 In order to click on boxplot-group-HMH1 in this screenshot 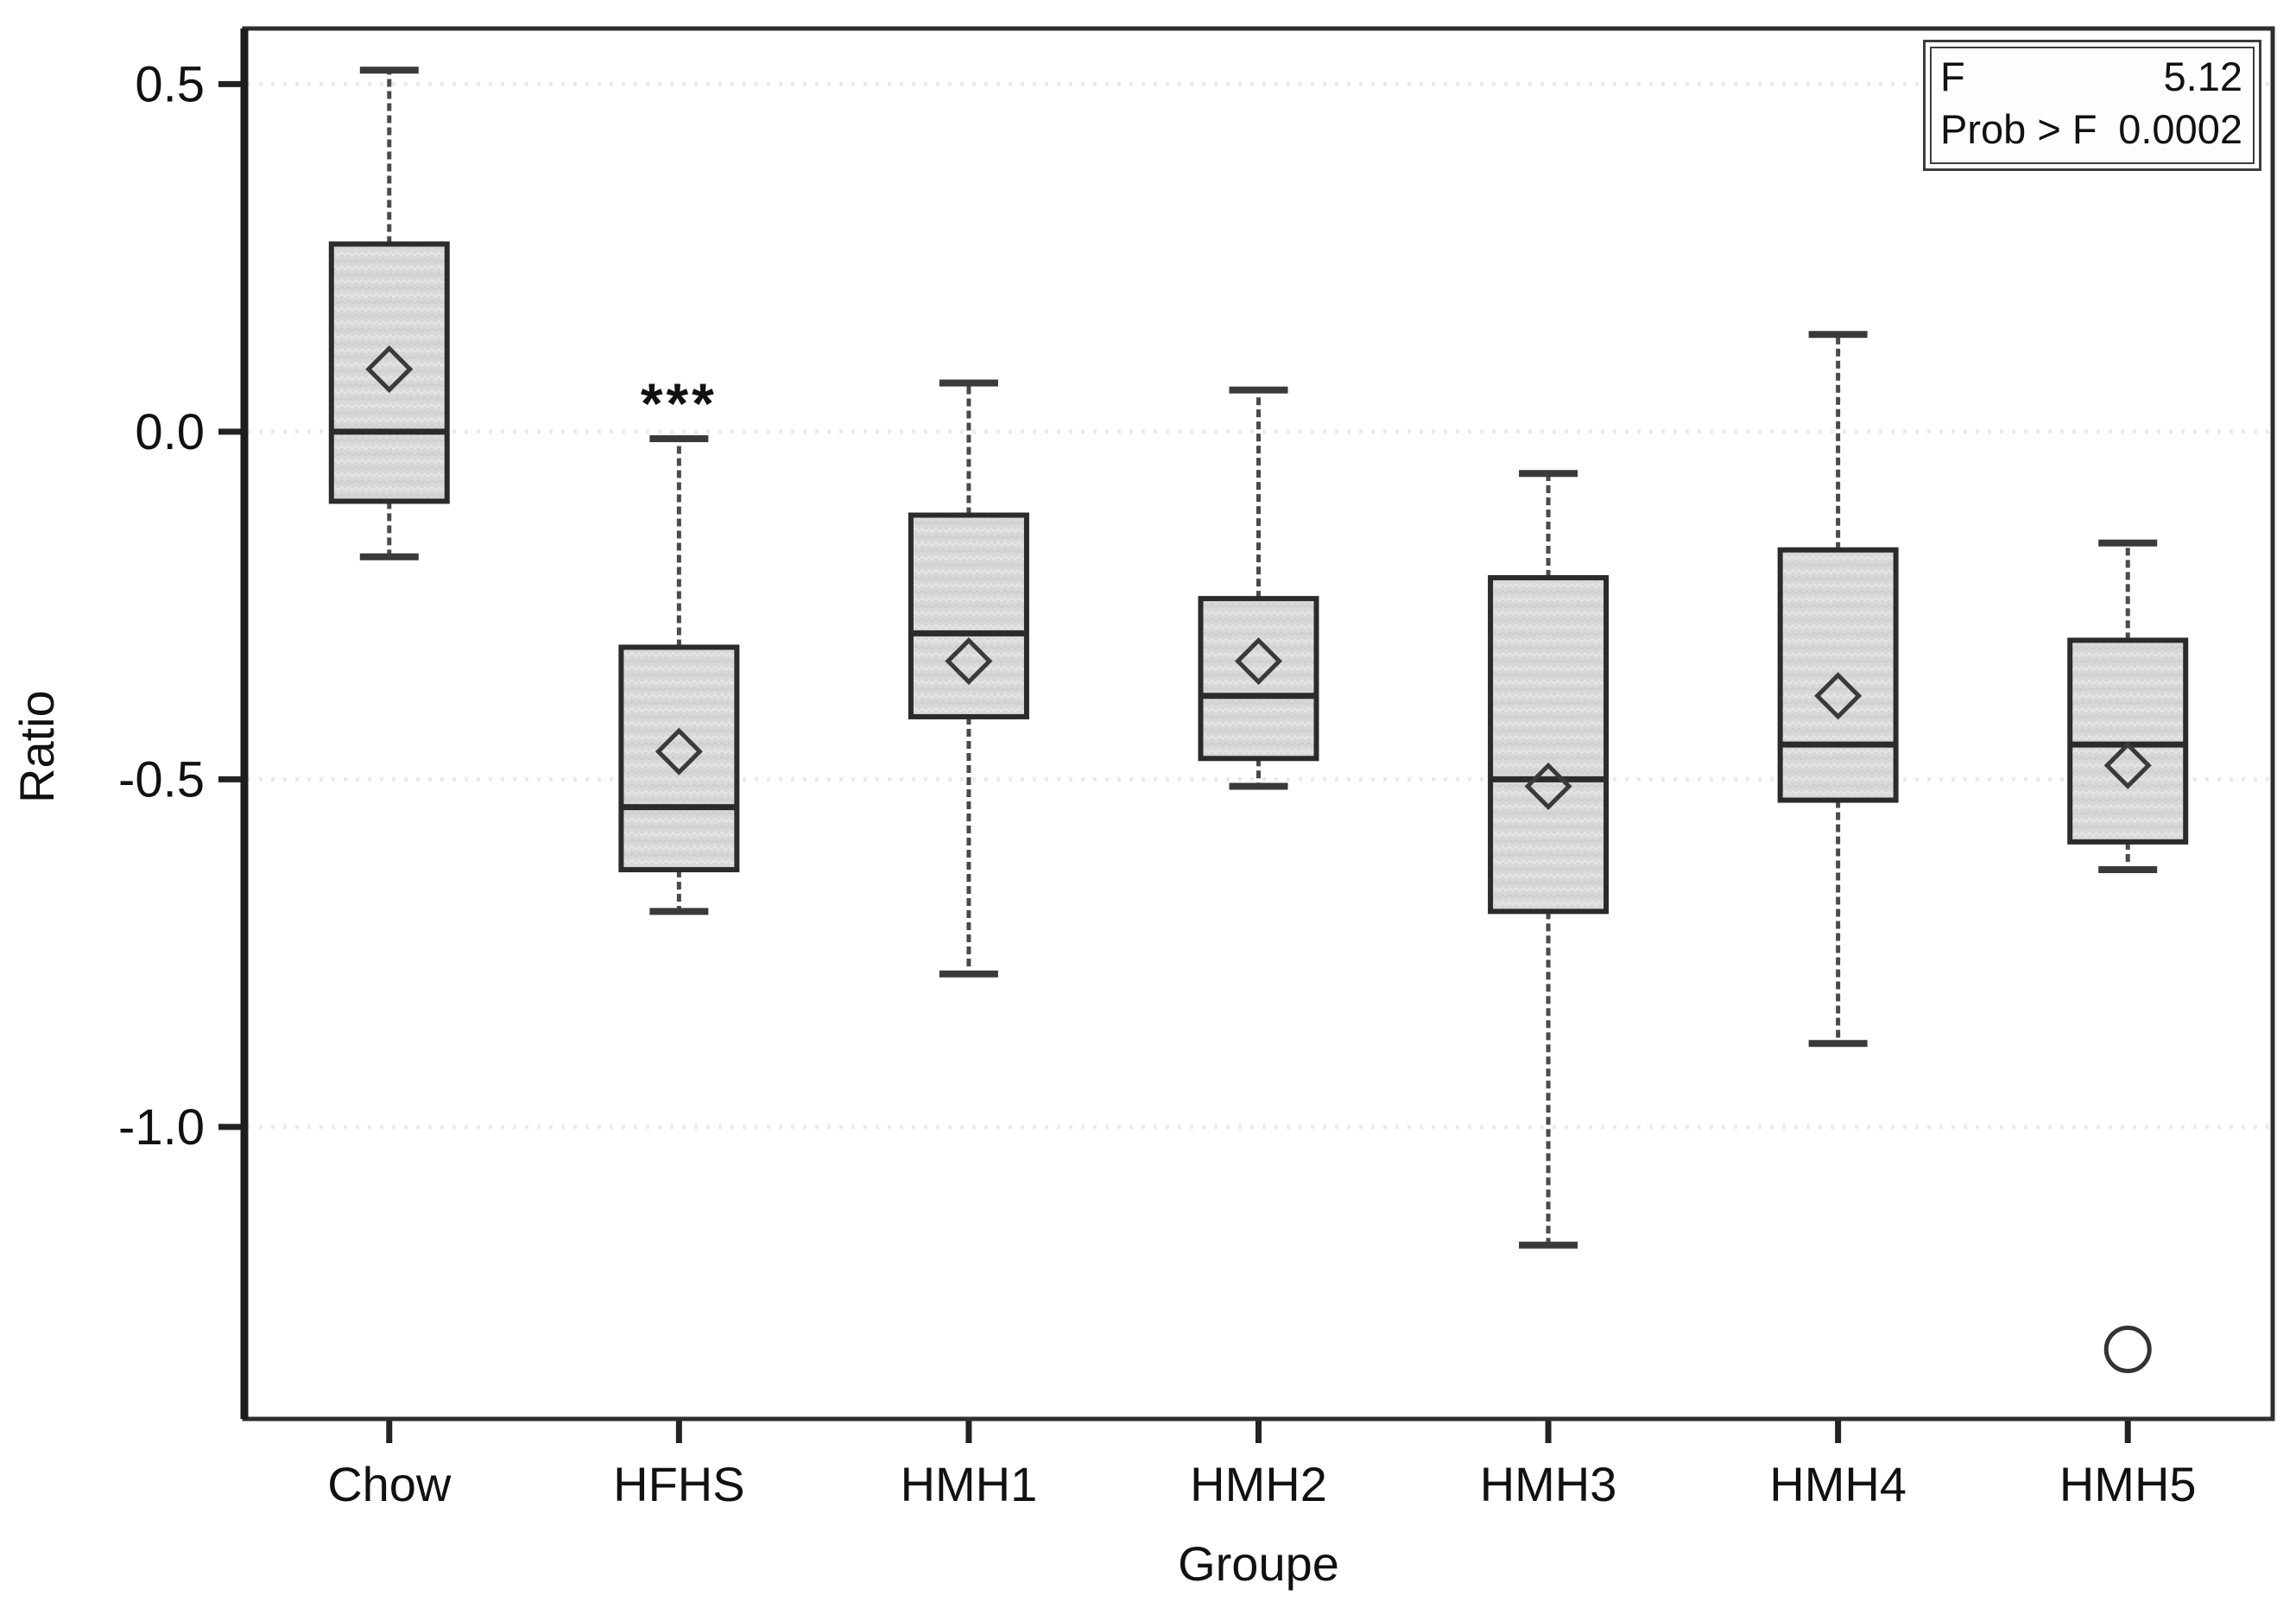, I will do `click(968, 678)`.